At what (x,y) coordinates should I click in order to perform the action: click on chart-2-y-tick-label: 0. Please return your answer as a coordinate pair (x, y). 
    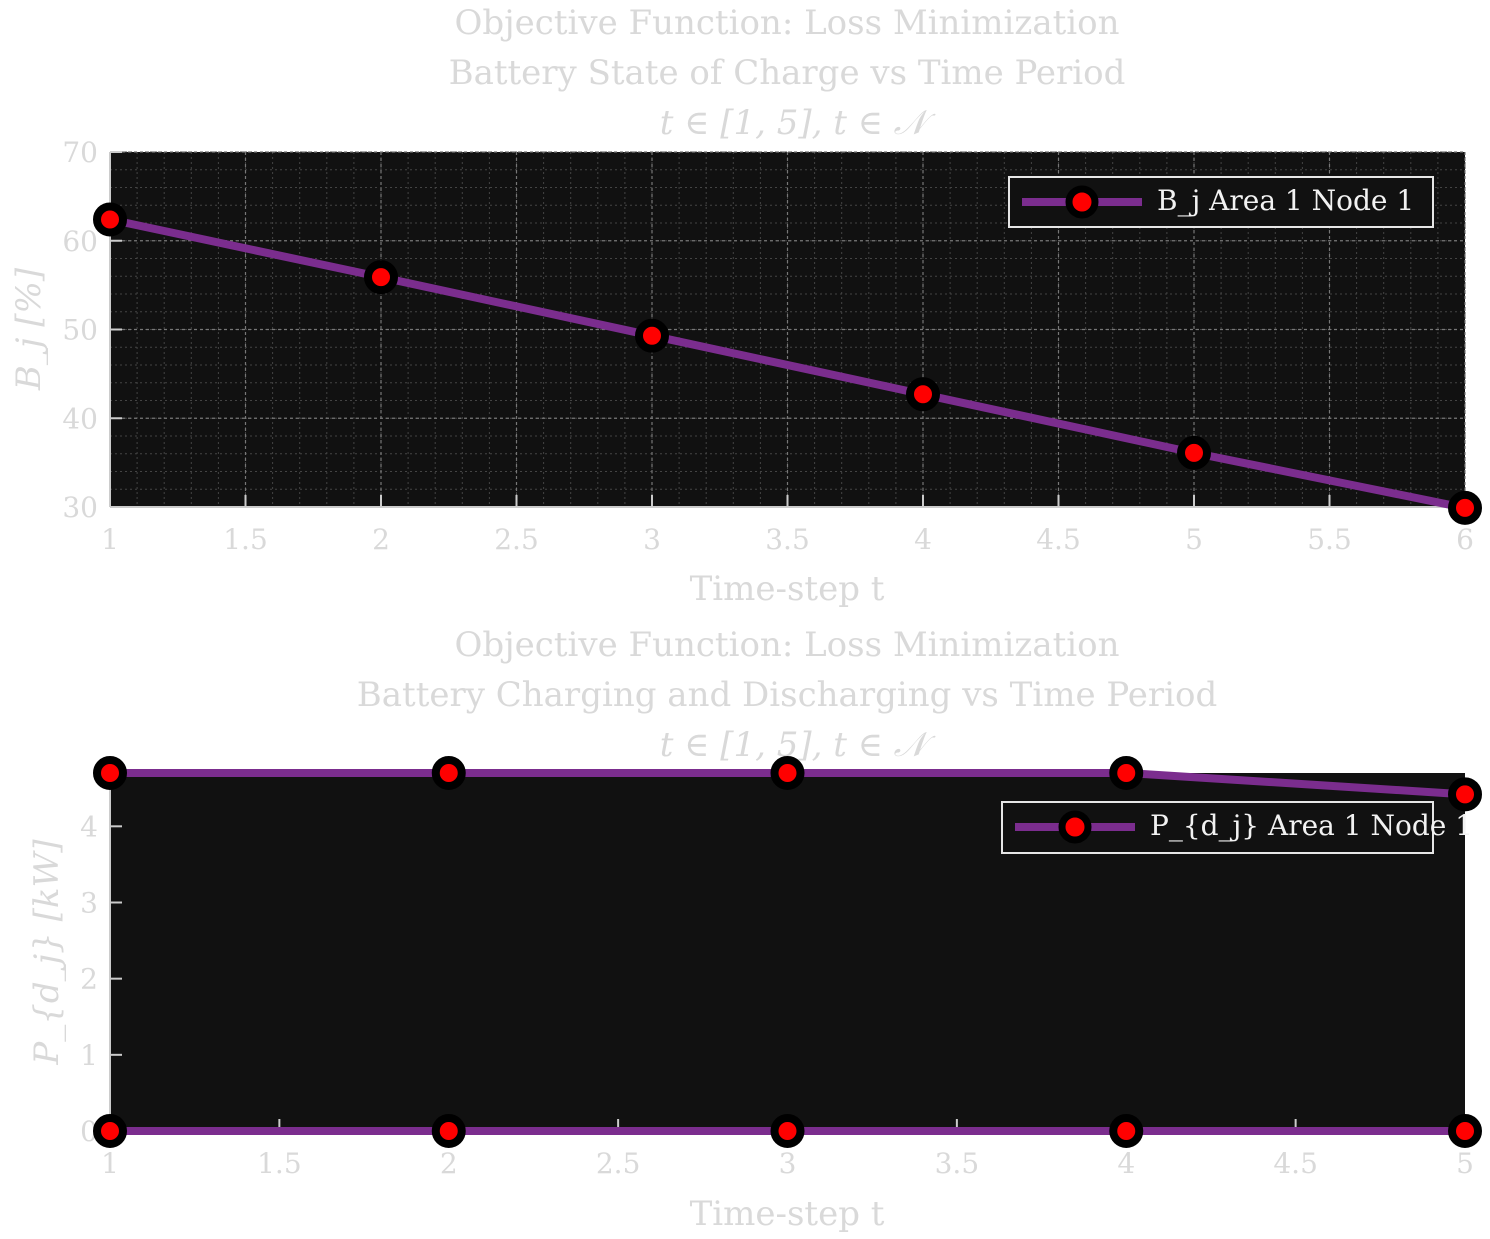
    Looking at the image, I should click on (89, 1131).